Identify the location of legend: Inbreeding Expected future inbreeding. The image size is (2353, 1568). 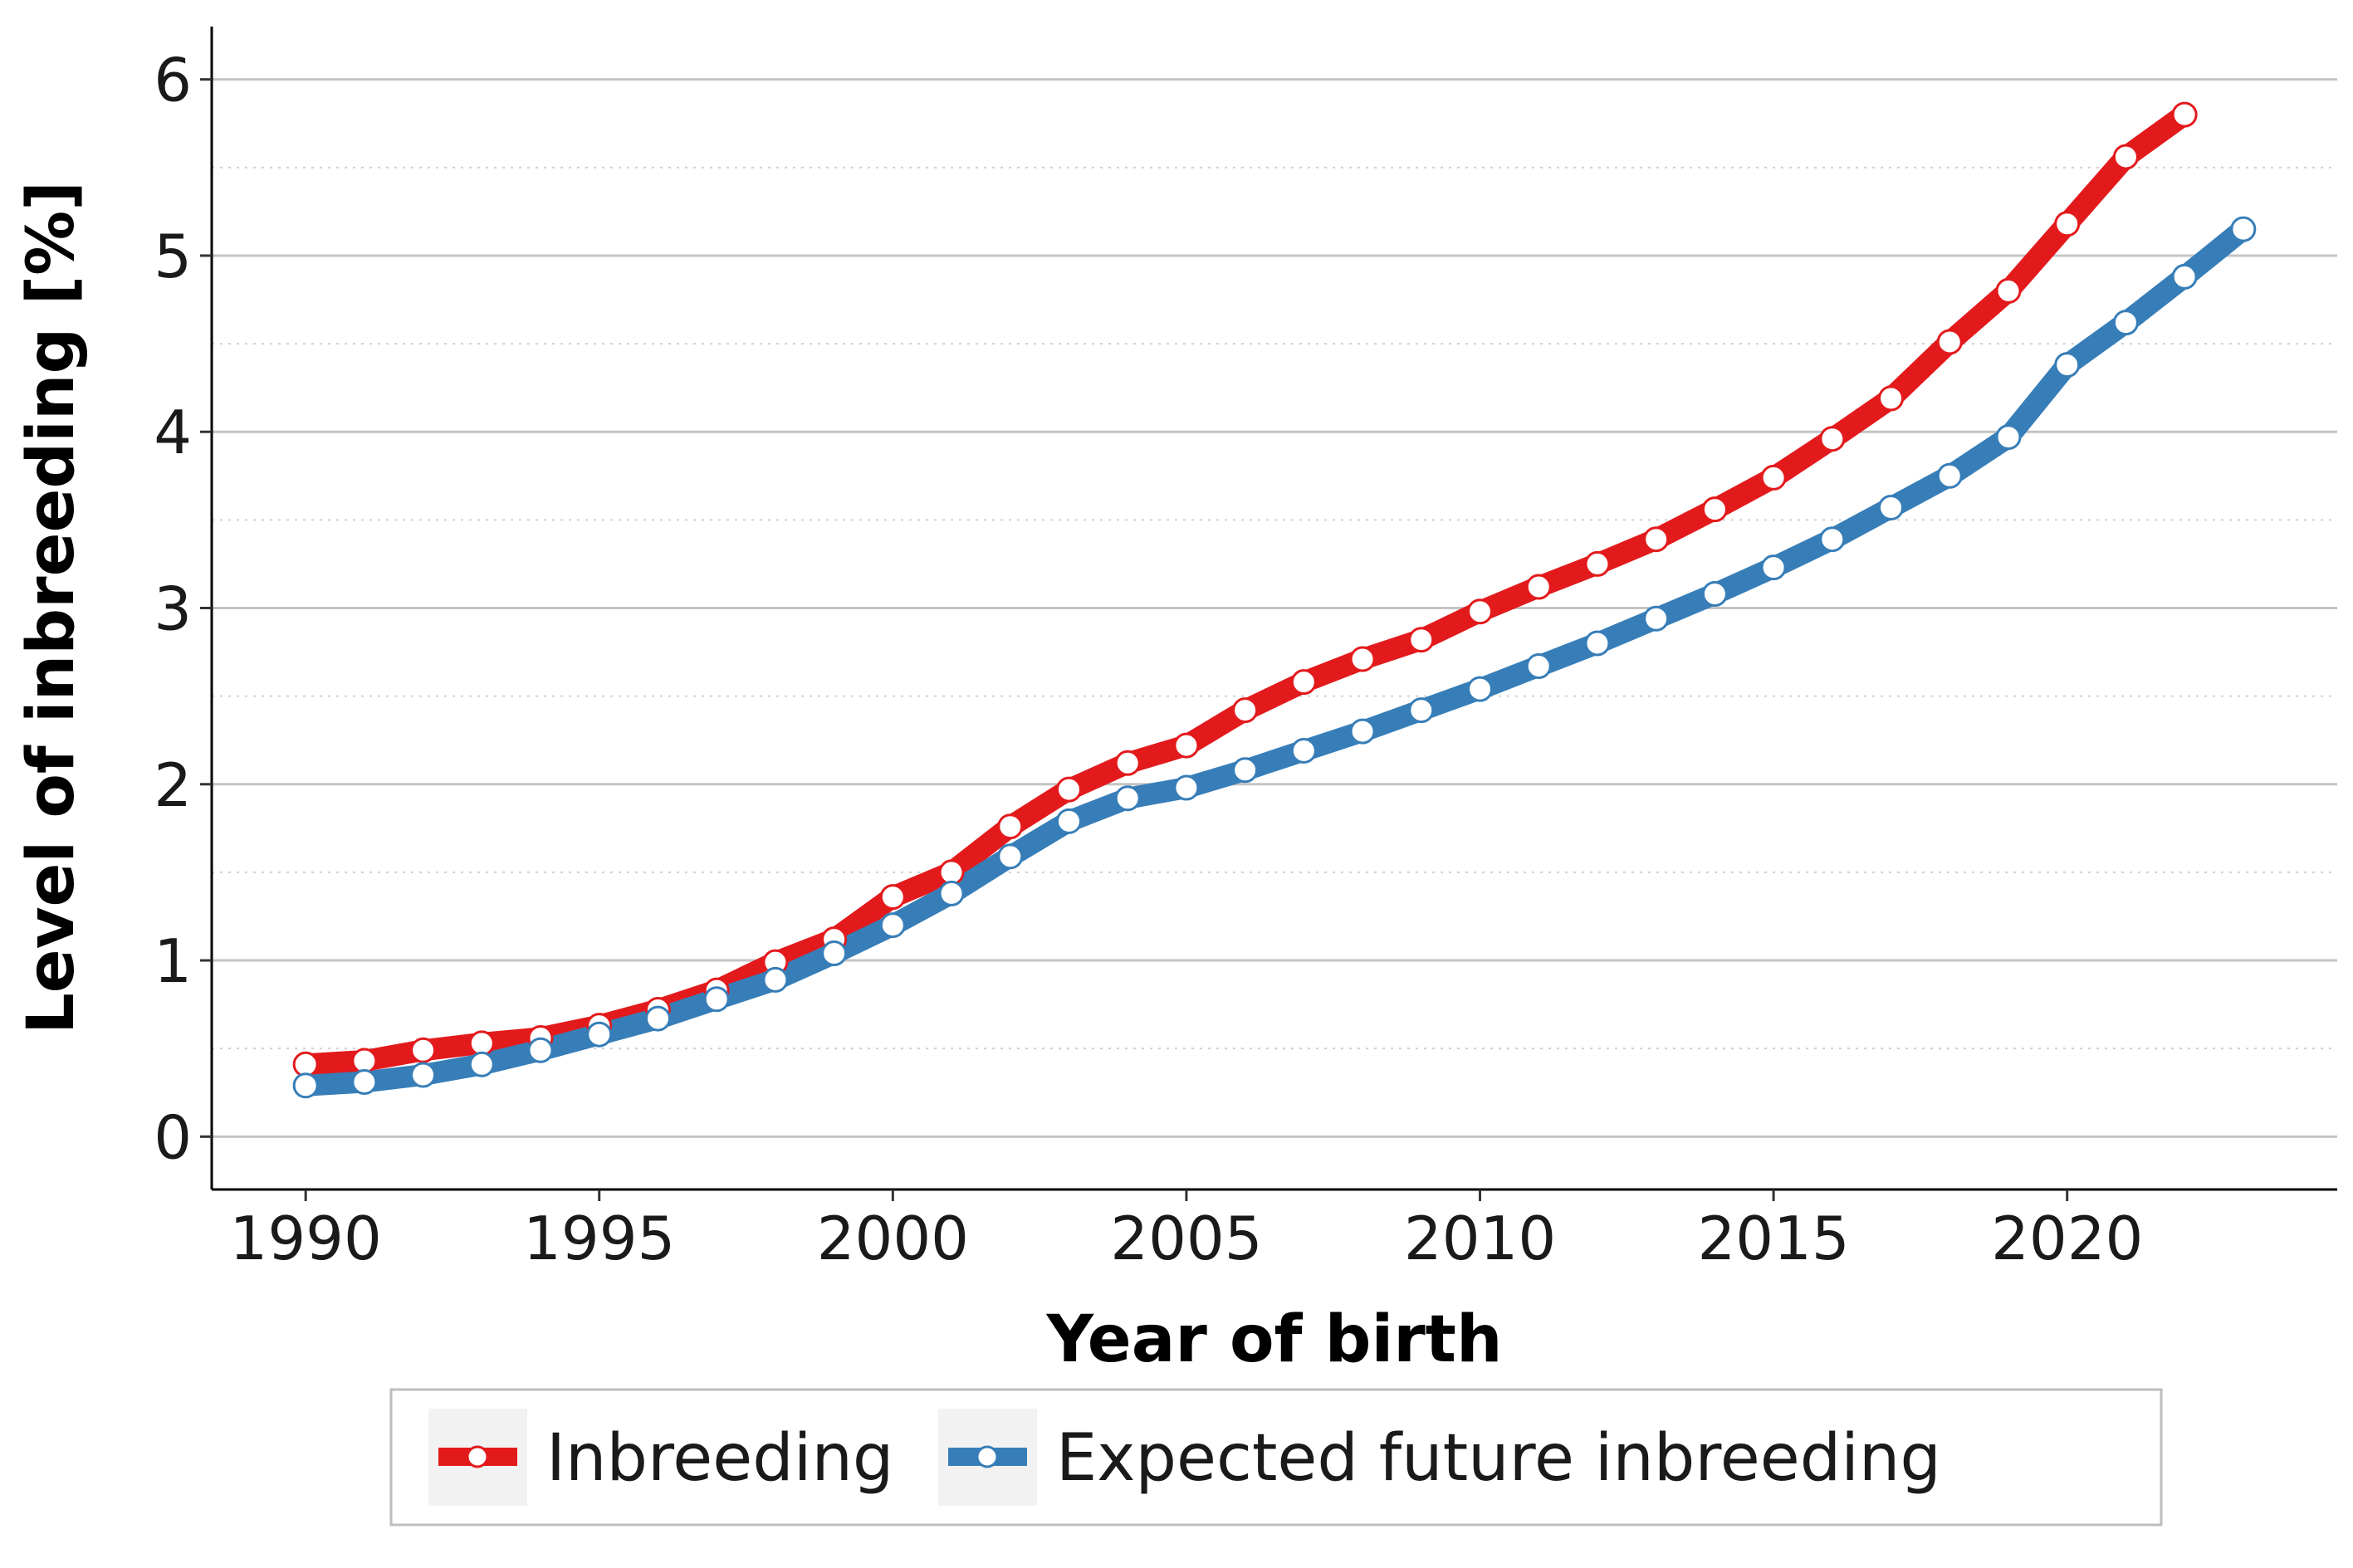
(1276, 1457).